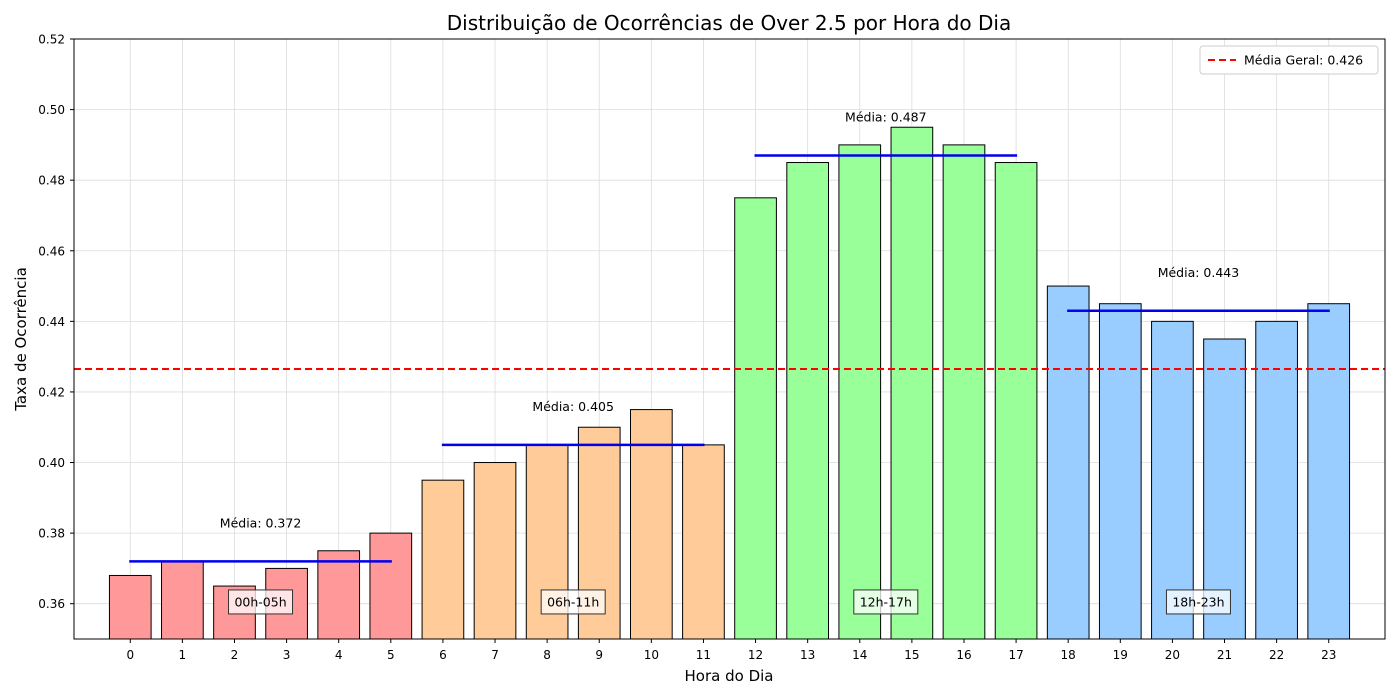 The height and width of the screenshot is (700, 1400). What do you see at coordinates (51, 604) in the screenshot?
I see `y-tick-label: 0.36` at bounding box center [51, 604].